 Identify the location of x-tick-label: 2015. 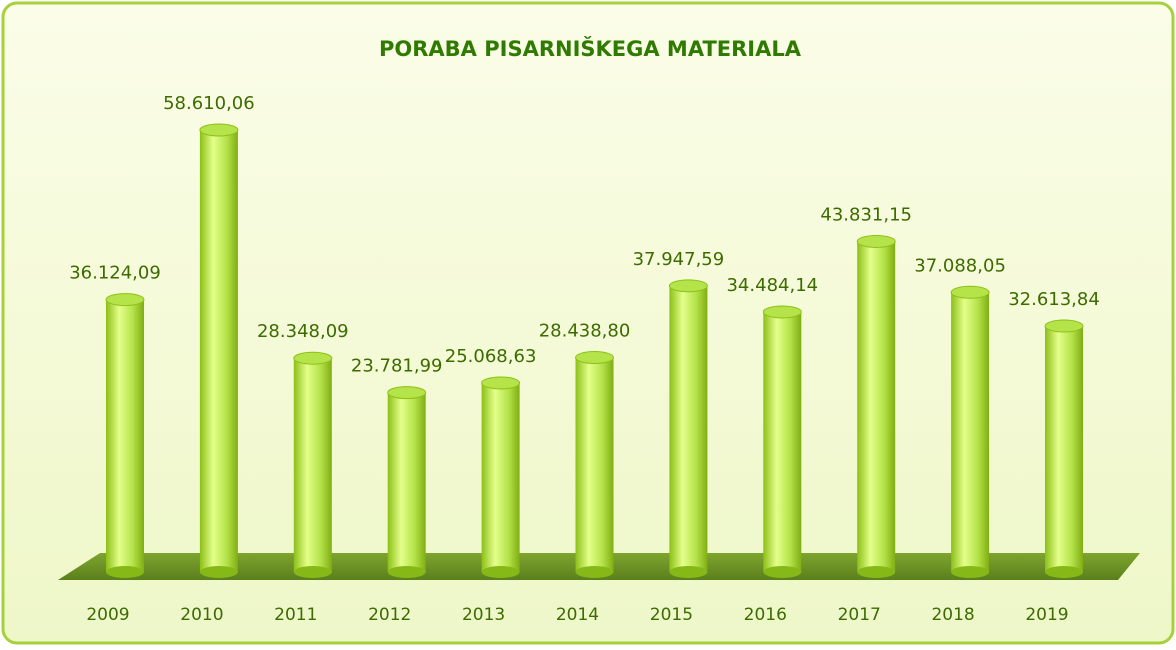
(671, 615).